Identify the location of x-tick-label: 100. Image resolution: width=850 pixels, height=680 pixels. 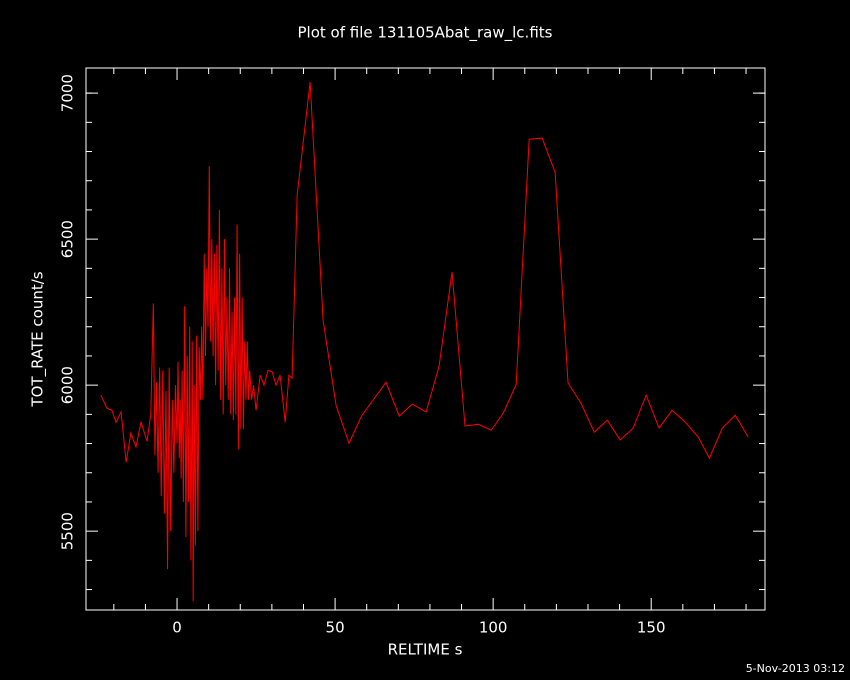
(493, 628).